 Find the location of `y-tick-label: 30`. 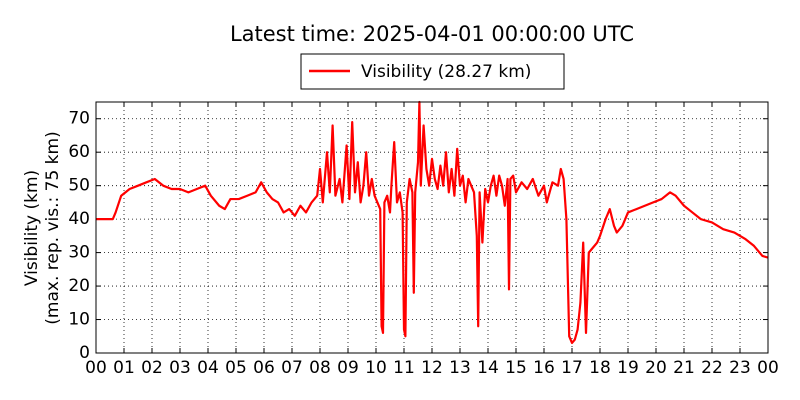

y-tick-label: 30 is located at coordinates (79, 253).